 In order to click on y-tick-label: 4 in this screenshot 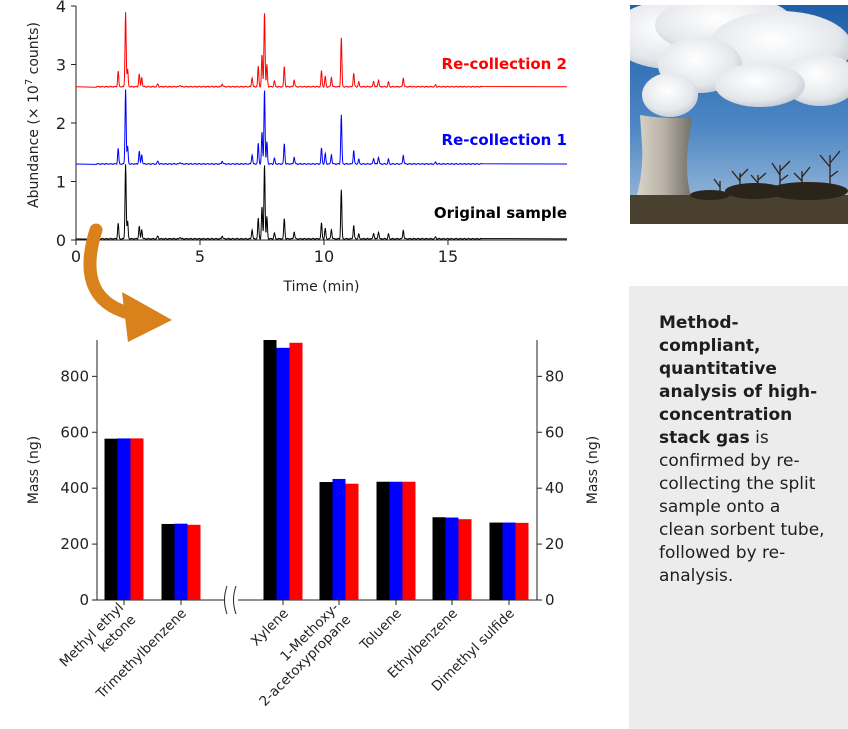, I will do `click(61, 8)`.